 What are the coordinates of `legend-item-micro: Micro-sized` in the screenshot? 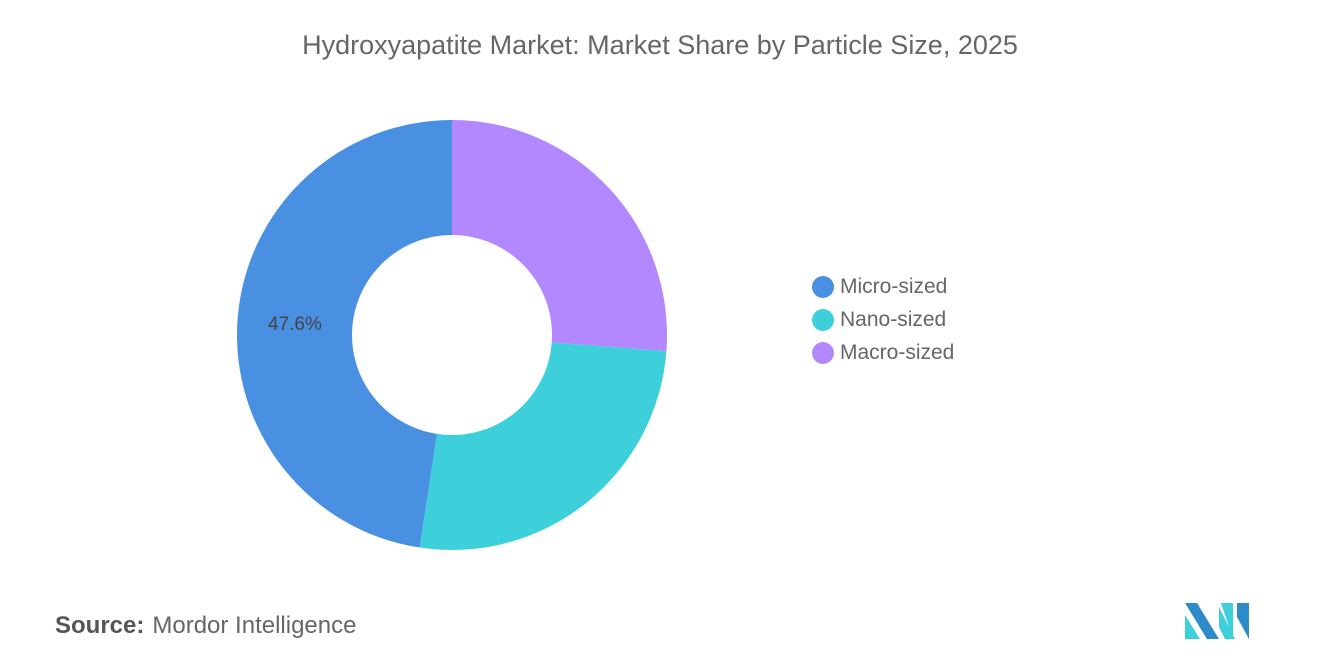 It's located at (883, 286).